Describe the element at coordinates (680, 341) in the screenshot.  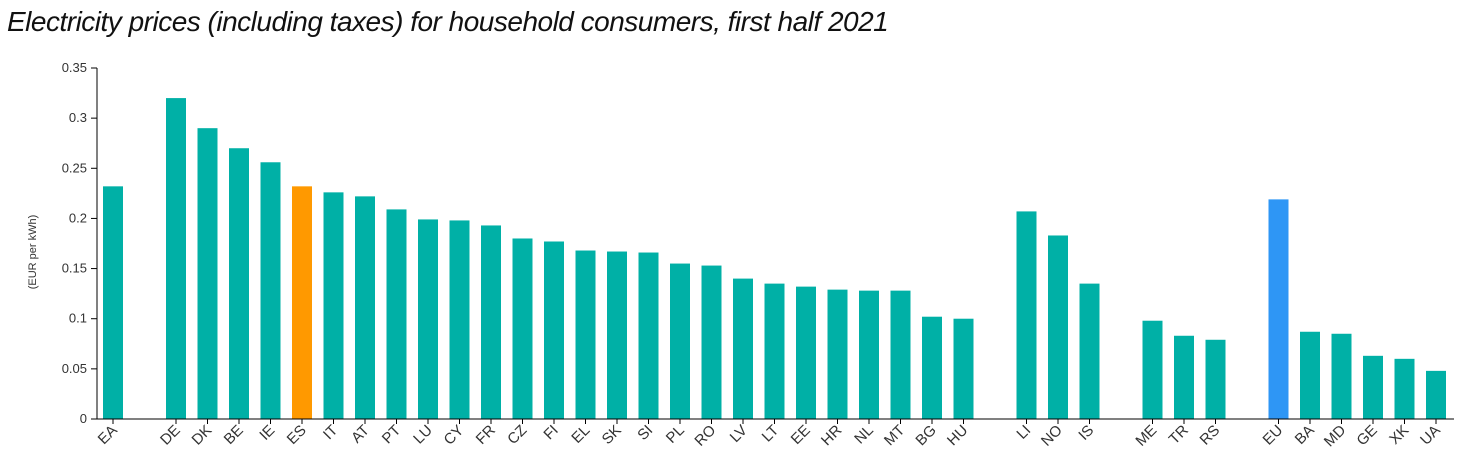
I see `bar-pl` at that location.